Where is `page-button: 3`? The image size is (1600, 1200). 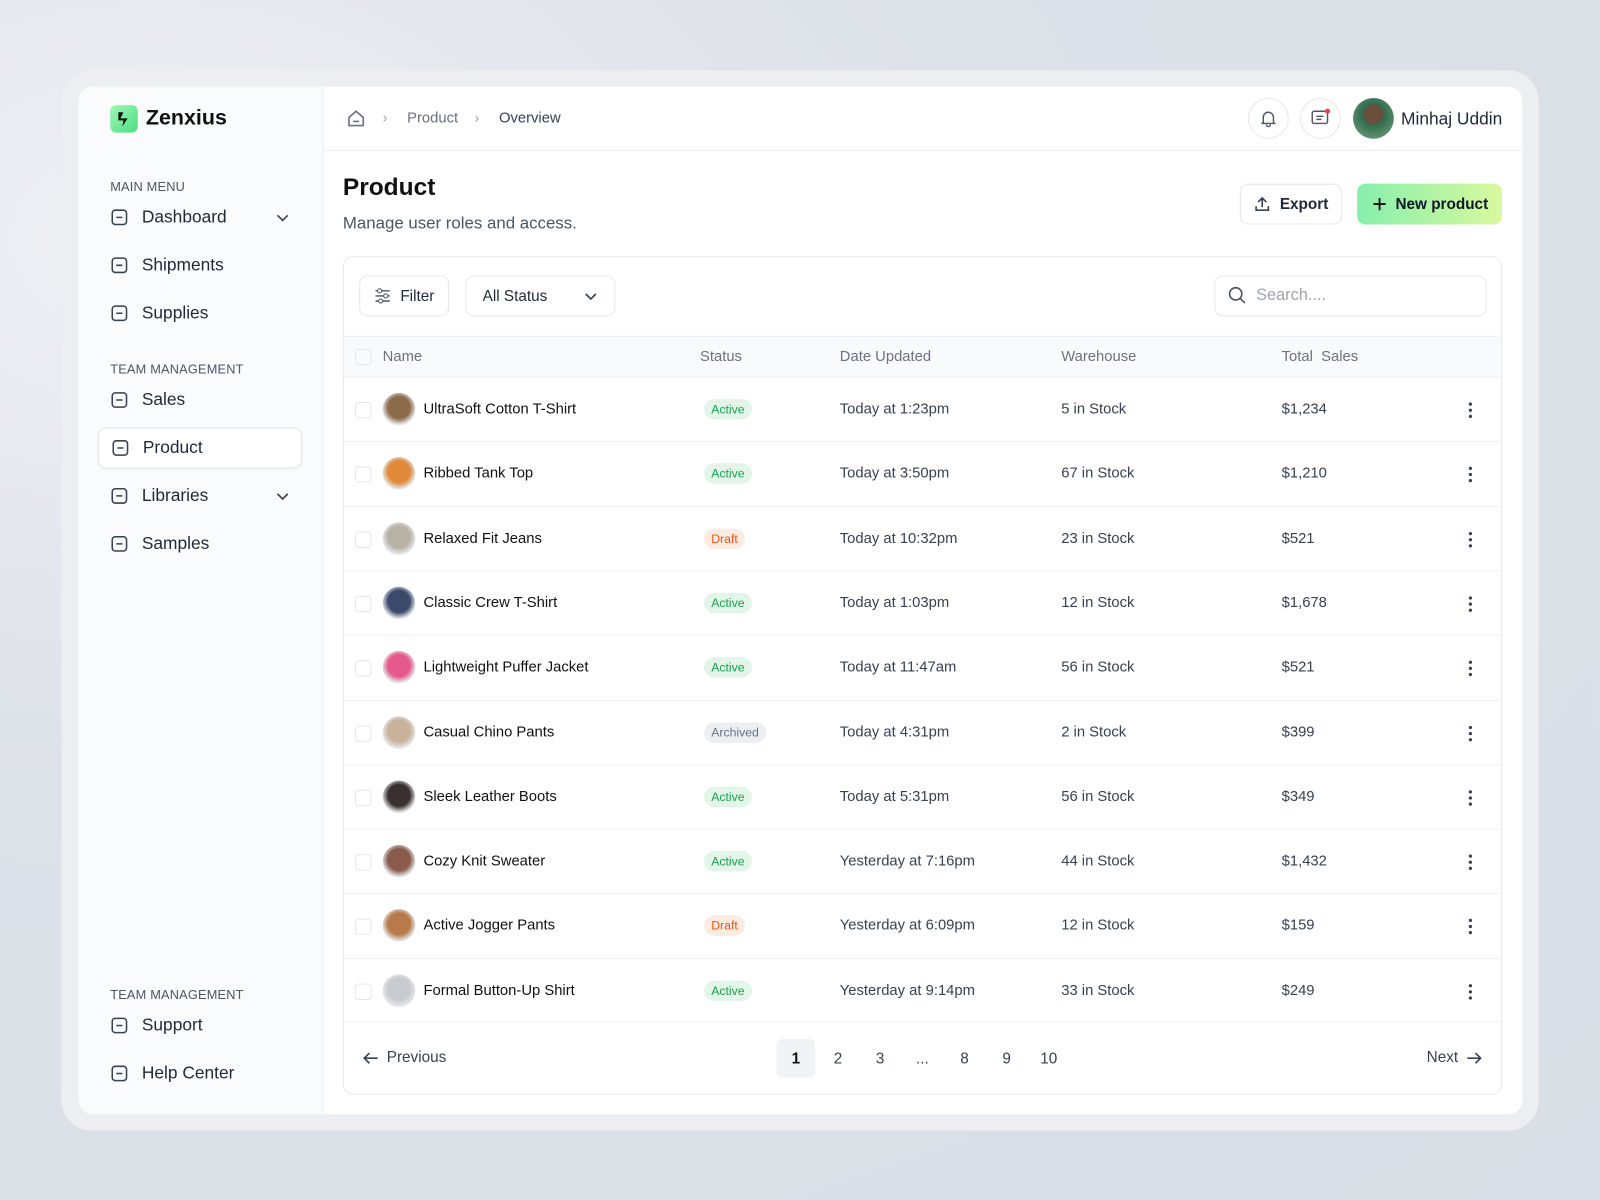
page-button: 3 is located at coordinates (880, 1058).